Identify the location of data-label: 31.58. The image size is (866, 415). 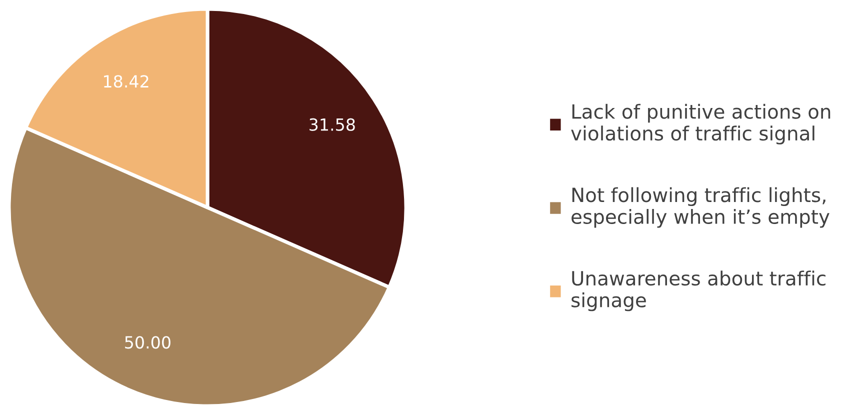
(332, 124).